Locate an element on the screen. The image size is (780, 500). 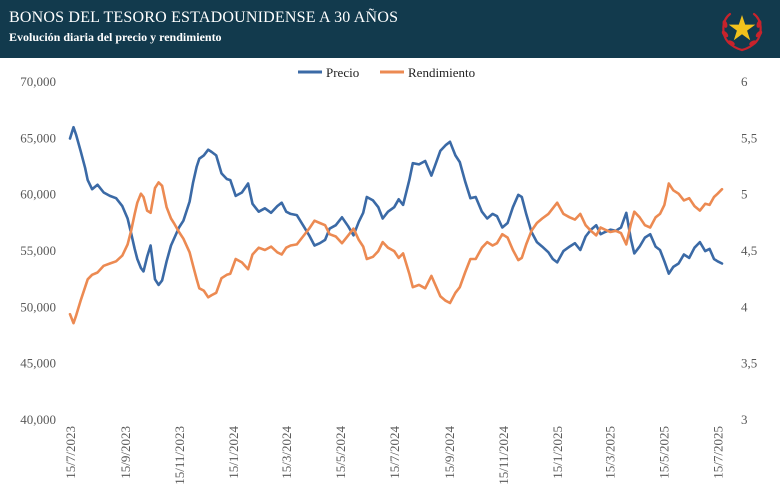
y-right-tick-label: 4,5 is located at coordinates (749, 250).